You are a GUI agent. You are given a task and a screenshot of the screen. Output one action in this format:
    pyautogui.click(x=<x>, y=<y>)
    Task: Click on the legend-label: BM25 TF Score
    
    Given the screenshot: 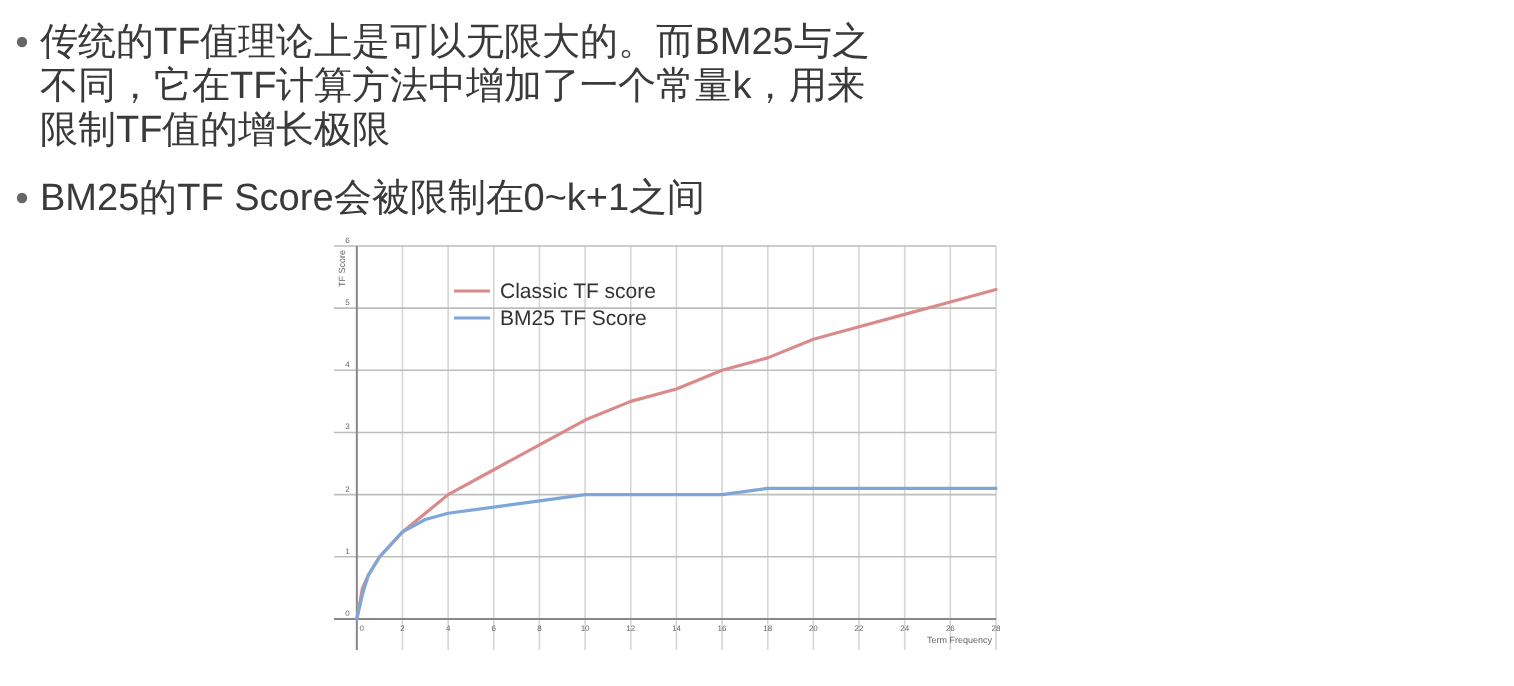 What is the action you would take?
    pyautogui.click(x=573, y=319)
    